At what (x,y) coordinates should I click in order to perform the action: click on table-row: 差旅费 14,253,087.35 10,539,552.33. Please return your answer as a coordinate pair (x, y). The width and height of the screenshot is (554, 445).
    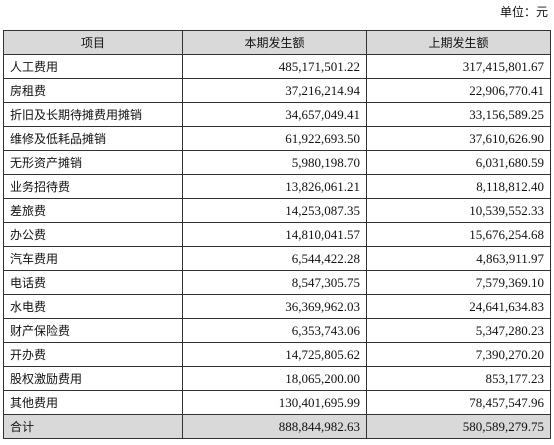
    Looking at the image, I should click on (277, 210).